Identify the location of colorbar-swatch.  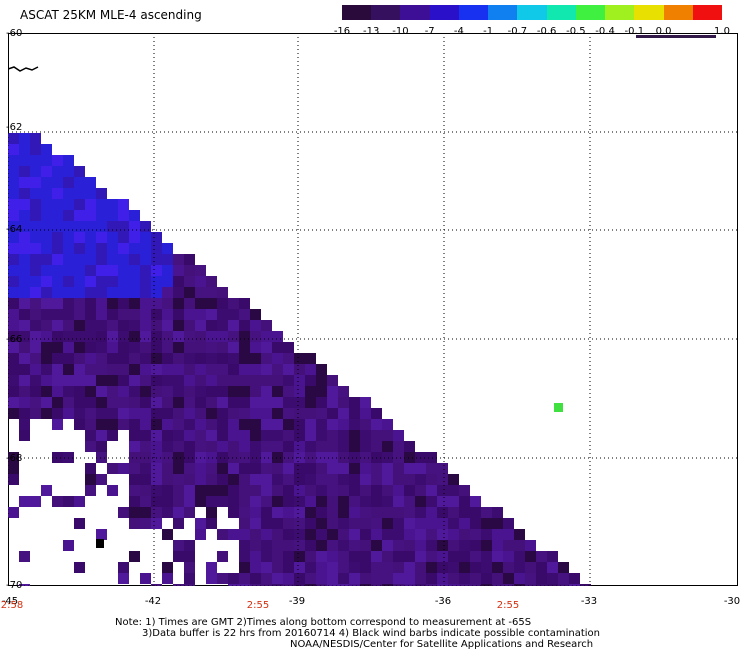
(561, 12).